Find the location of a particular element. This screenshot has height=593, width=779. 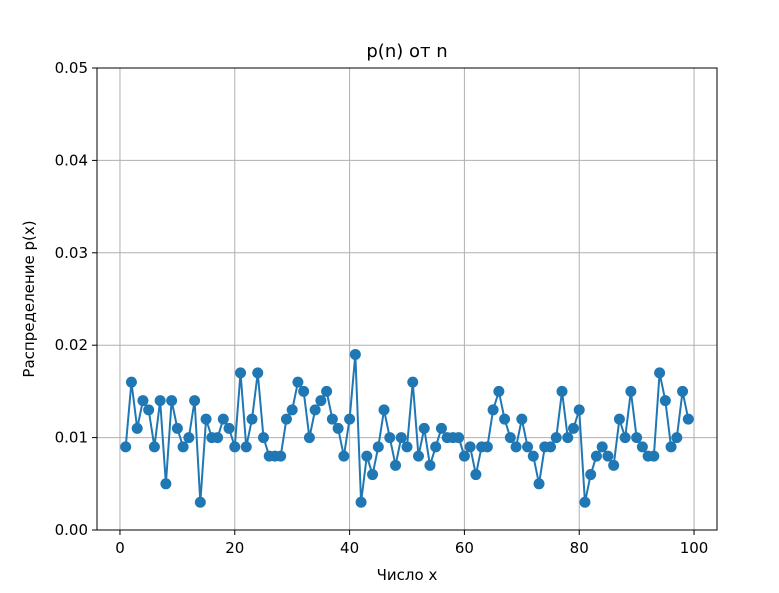

y-axis-label: Распределение p(x) is located at coordinates (29, 298).